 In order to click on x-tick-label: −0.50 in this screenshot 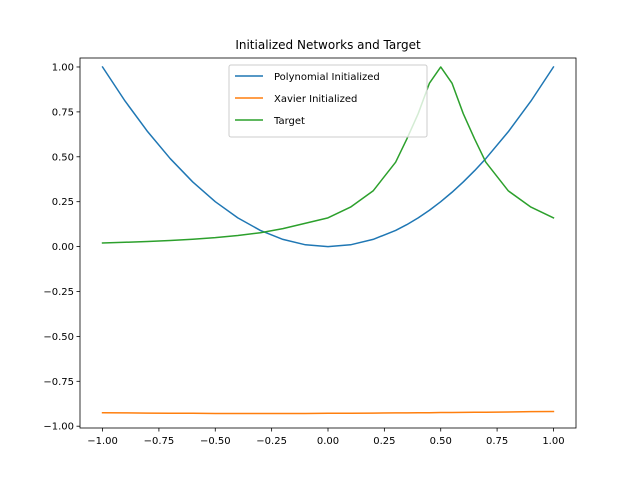, I will do `click(215, 441)`.